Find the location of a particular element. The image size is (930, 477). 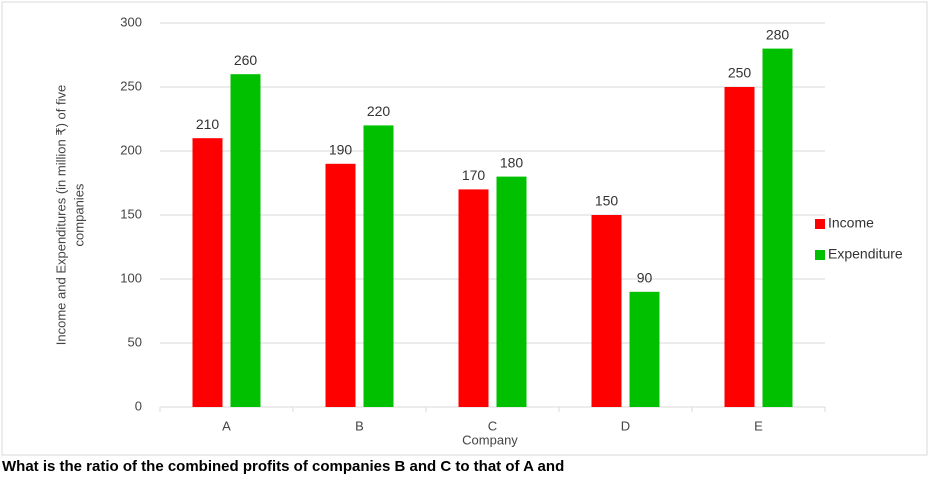

data-label: 260 is located at coordinates (246, 60).